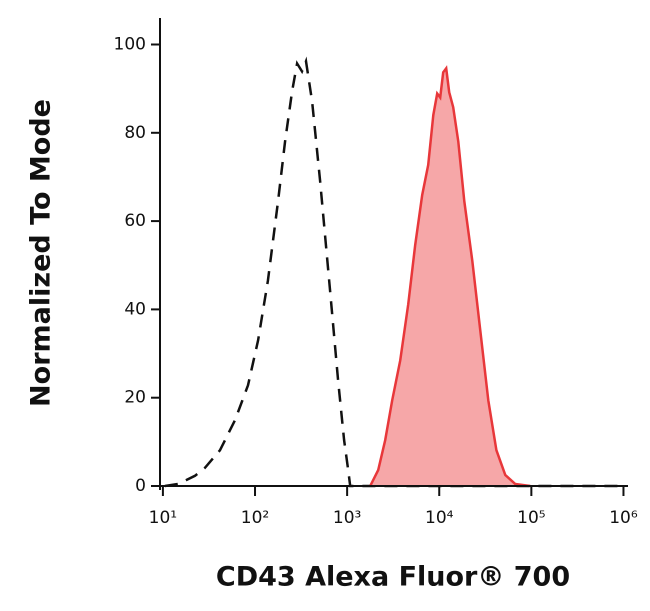  What do you see at coordinates (135, 398) in the screenshot?
I see `y-tick-label: 20` at bounding box center [135, 398].